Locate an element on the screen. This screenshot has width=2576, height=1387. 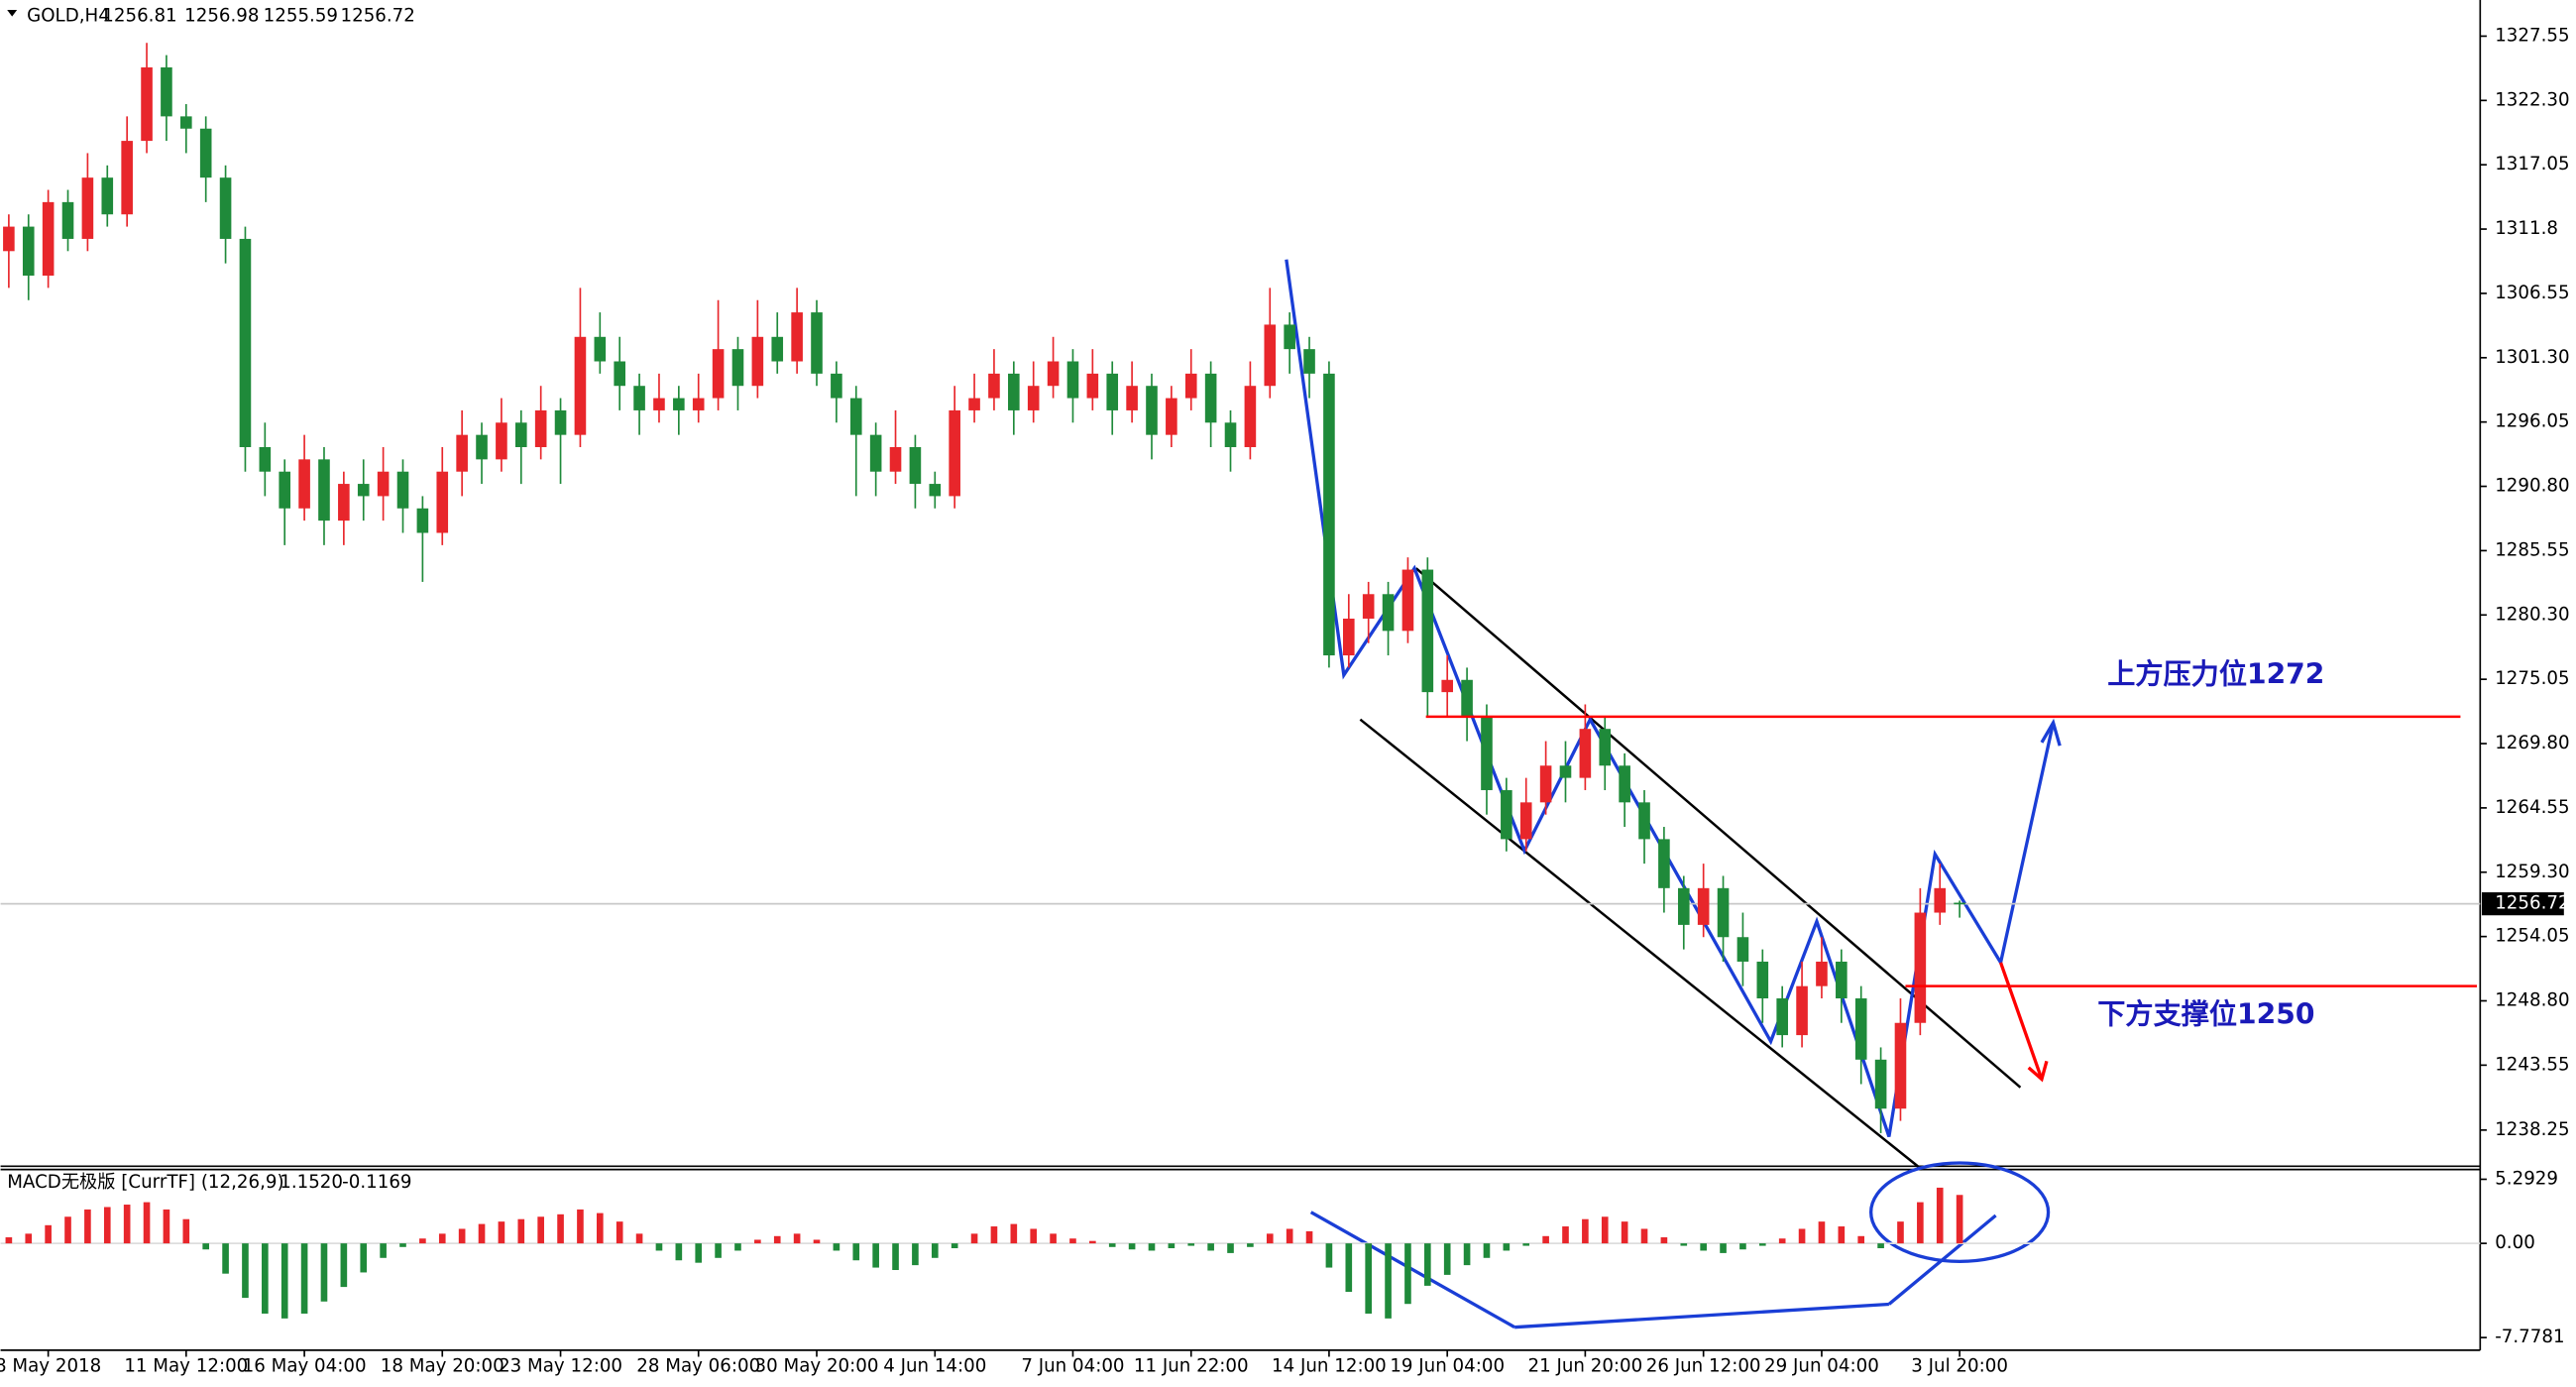
close-value: 1256.72 is located at coordinates (378, 16).